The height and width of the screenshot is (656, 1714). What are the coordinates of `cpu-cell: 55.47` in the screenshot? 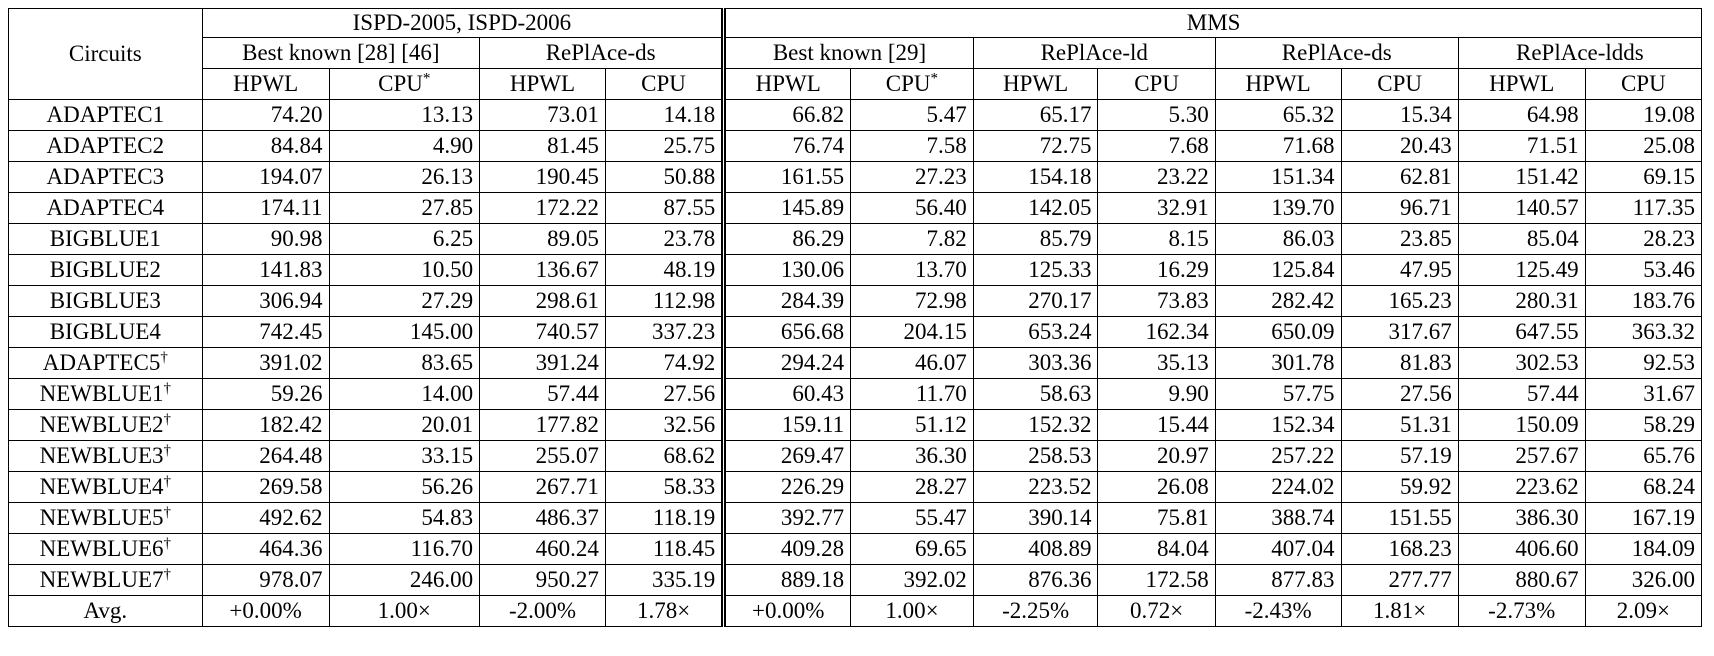 It's located at (912, 518).